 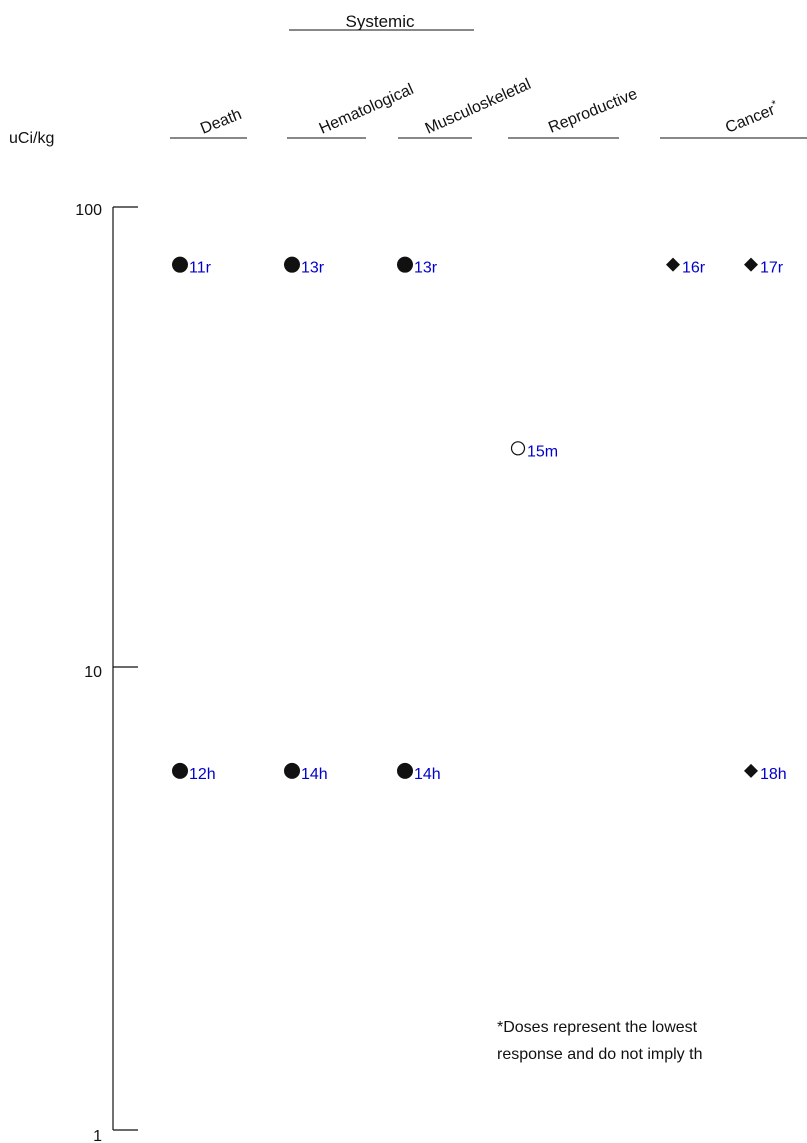 What do you see at coordinates (593, 111) in the screenshot?
I see `category-header-reproductive: Reproductive` at bounding box center [593, 111].